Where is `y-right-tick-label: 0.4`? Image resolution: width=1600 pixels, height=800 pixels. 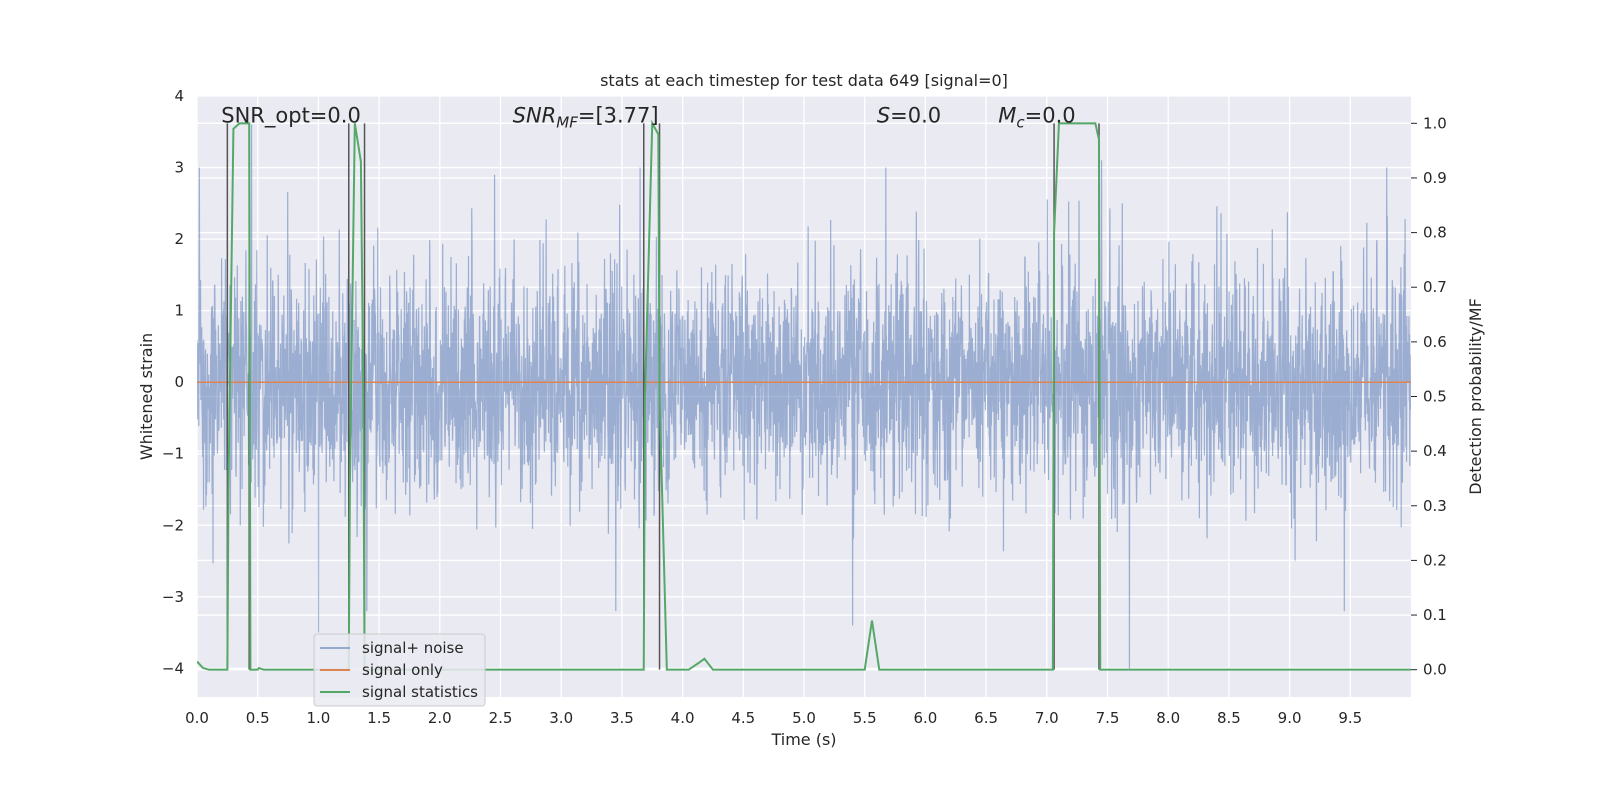 y-right-tick-label: 0.4 is located at coordinates (1435, 451).